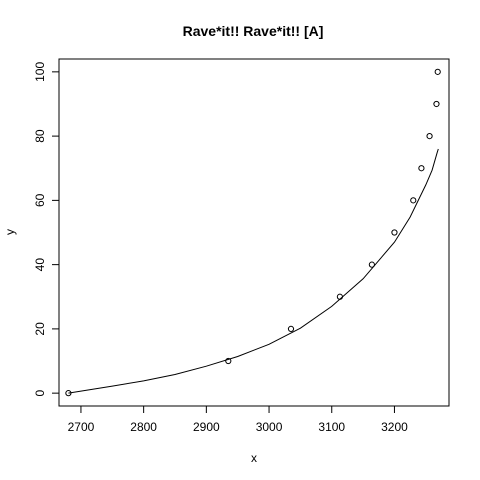  Describe the element at coordinates (81, 427) in the screenshot. I see `x-tick-label: 2700` at that location.